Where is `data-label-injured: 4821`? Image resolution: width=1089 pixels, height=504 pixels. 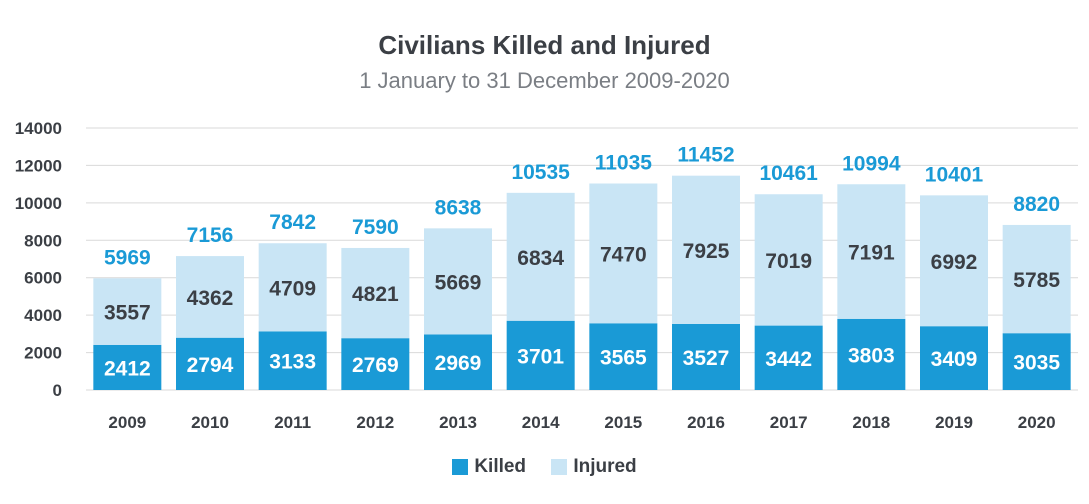 data-label-injured: 4821 is located at coordinates (375, 294).